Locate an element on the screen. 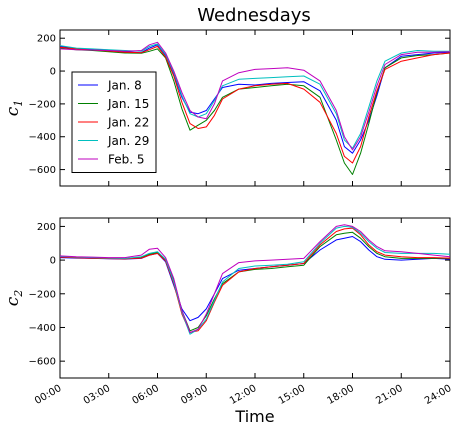 The image size is (457, 432). x-tick-label: 18:00 is located at coordinates (341, 395).